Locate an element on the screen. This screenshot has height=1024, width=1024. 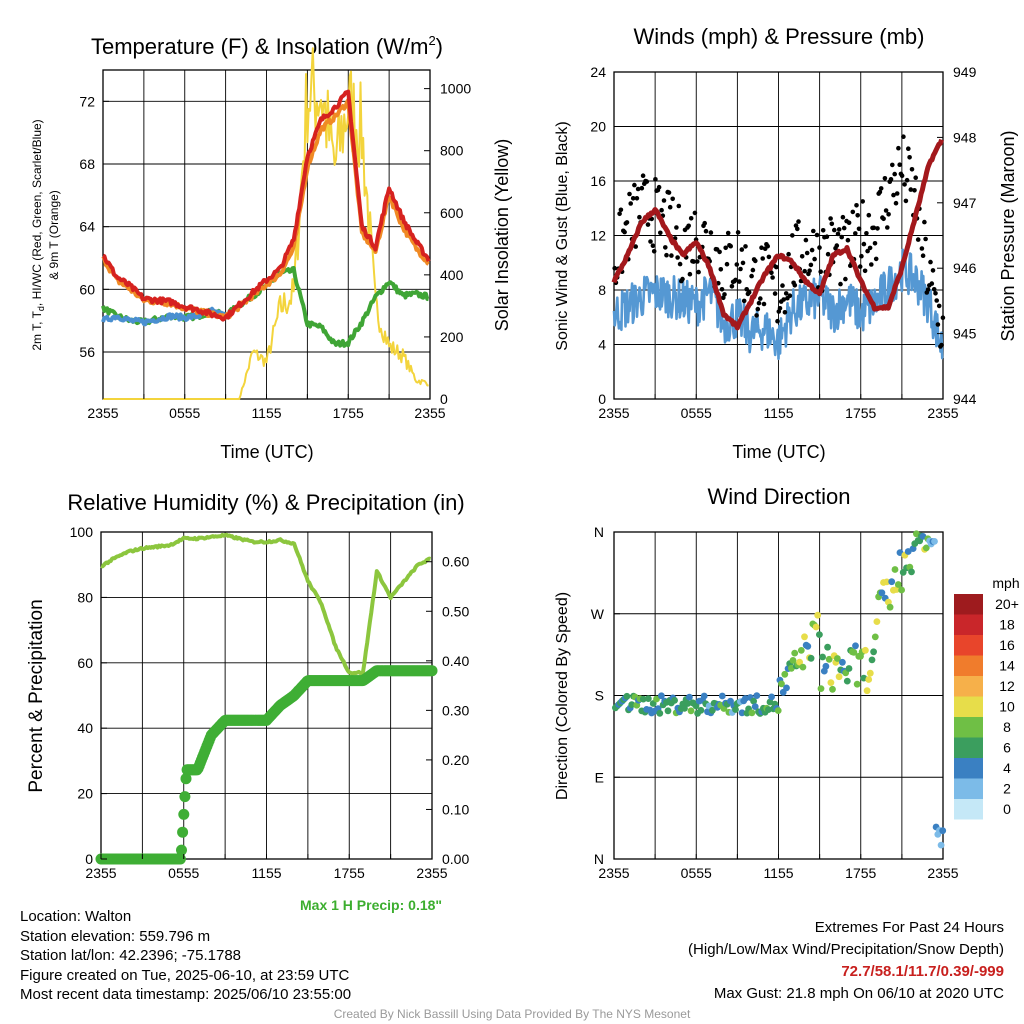
y-tick-label: 4 is located at coordinates (602, 345).